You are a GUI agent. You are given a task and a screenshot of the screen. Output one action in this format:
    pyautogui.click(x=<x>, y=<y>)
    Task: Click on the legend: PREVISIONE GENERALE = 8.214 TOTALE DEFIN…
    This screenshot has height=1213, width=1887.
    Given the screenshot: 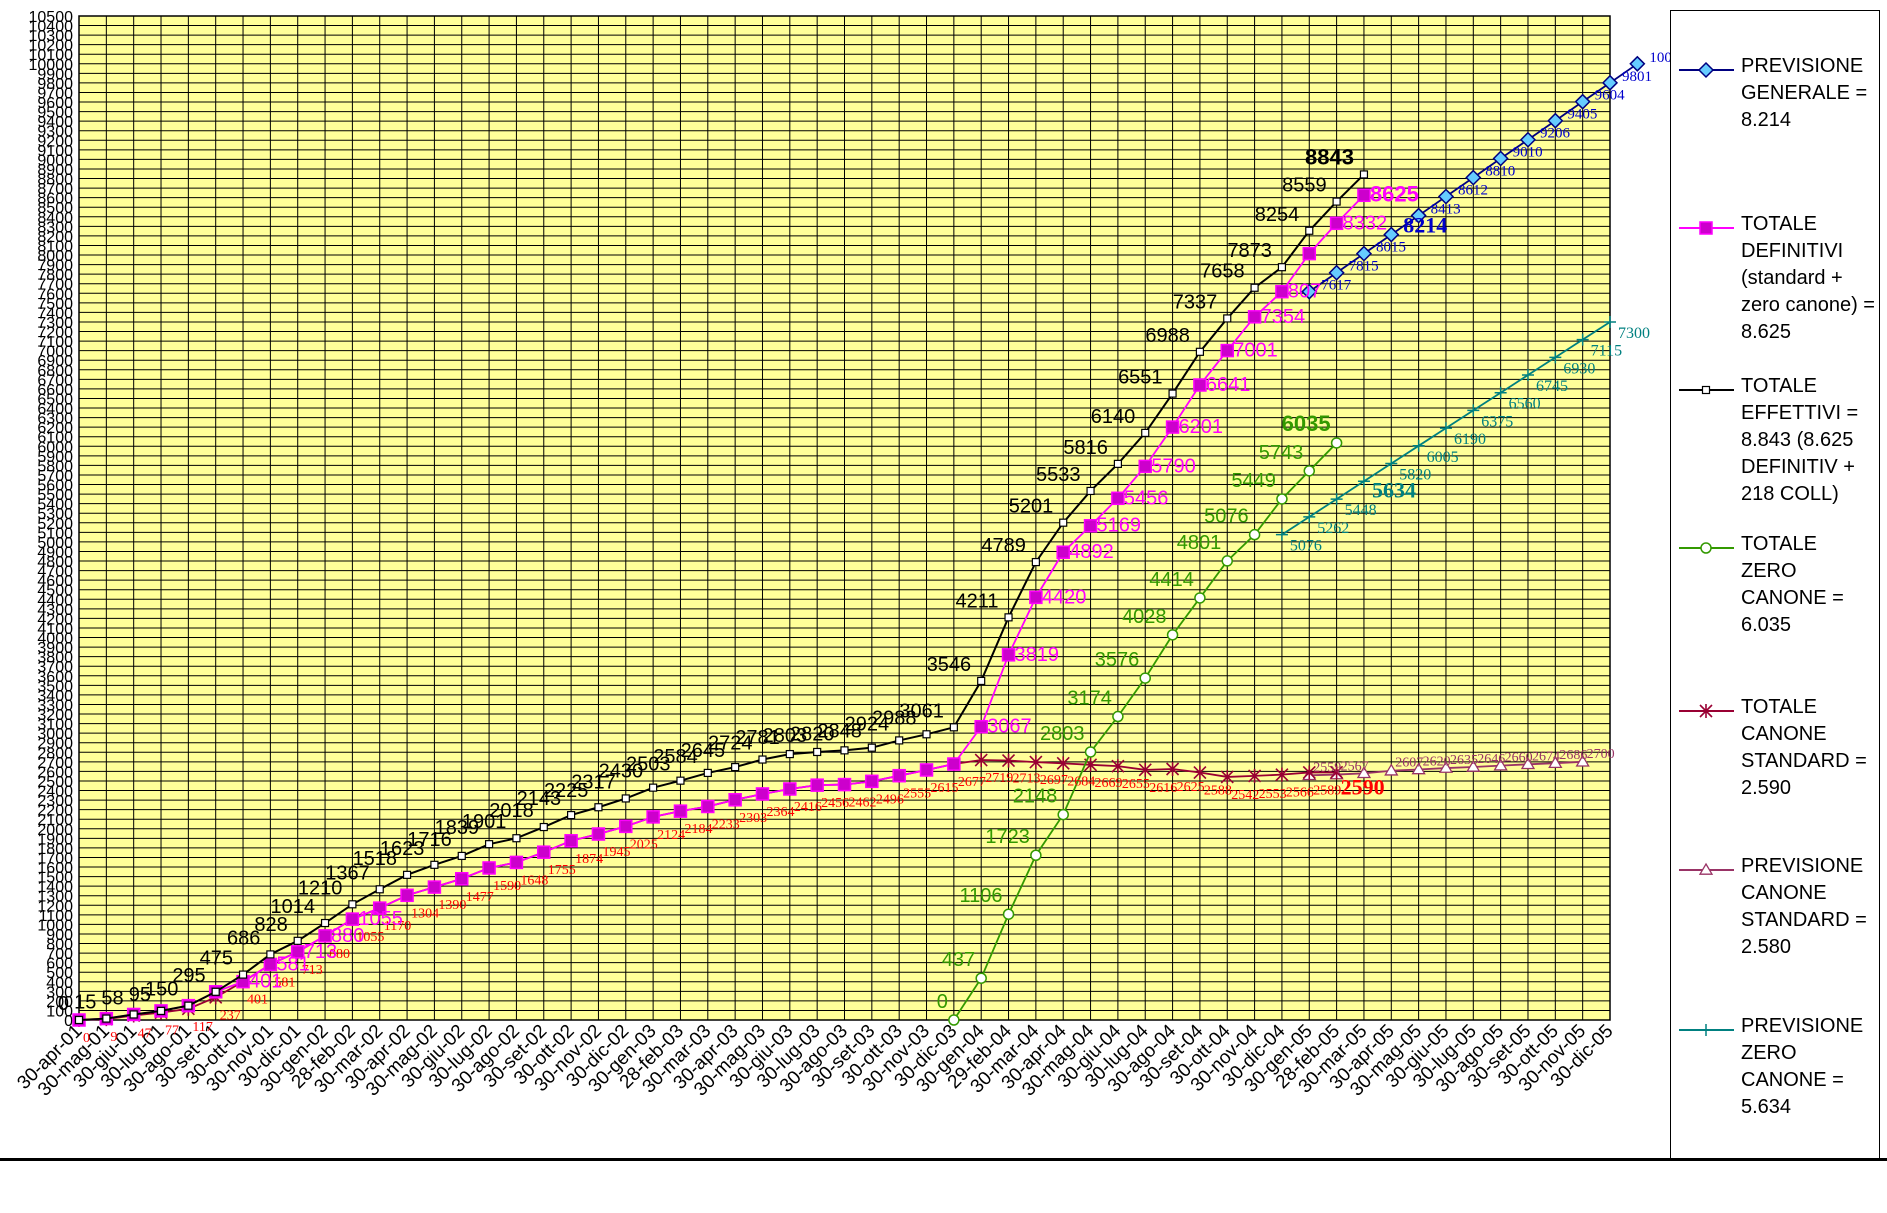 What is the action you would take?
    pyautogui.click(x=1775, y=585)
    